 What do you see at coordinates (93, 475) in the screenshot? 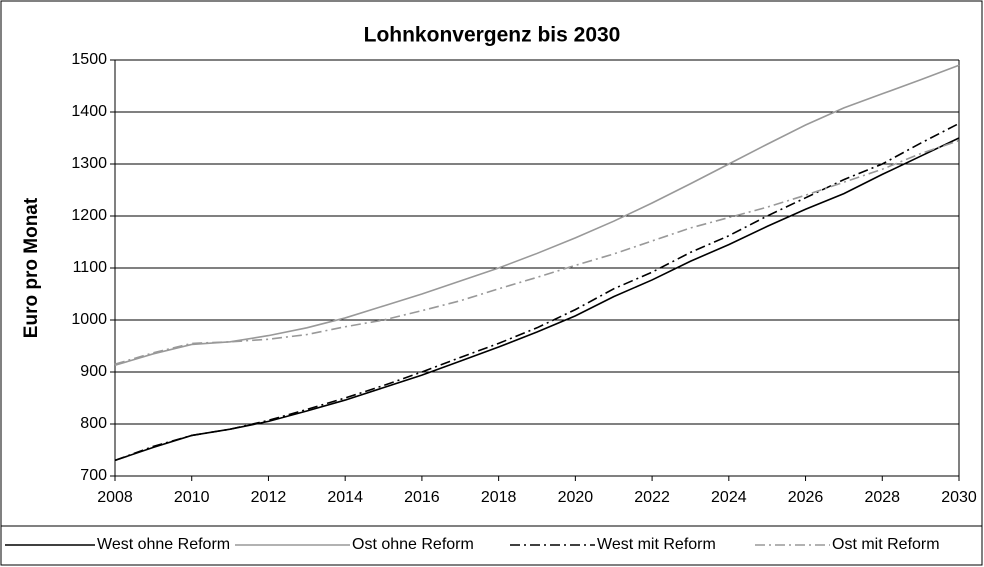
I see `y-tick-label: 700` at bounding box center [93, 475].